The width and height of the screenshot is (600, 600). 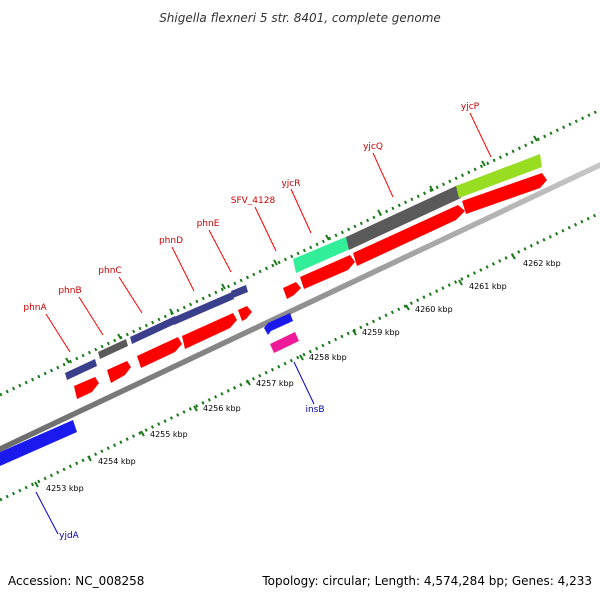 What do you see at coordinates (470, 107) in the screenshot?
I see `gene-label-yjcP: yjcP` at bounding box center [470, 107].